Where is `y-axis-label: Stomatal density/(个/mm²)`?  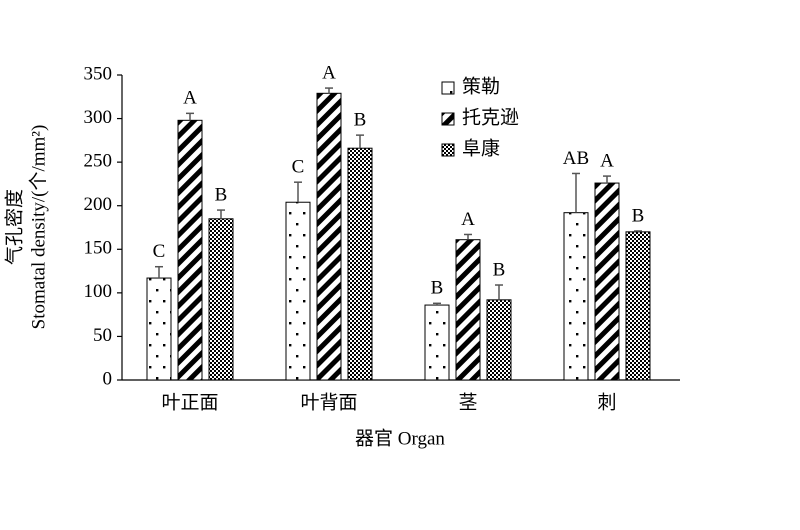 y-axis-label: Stomatal density/(个/mm²) is located at coordinates (38, 227).